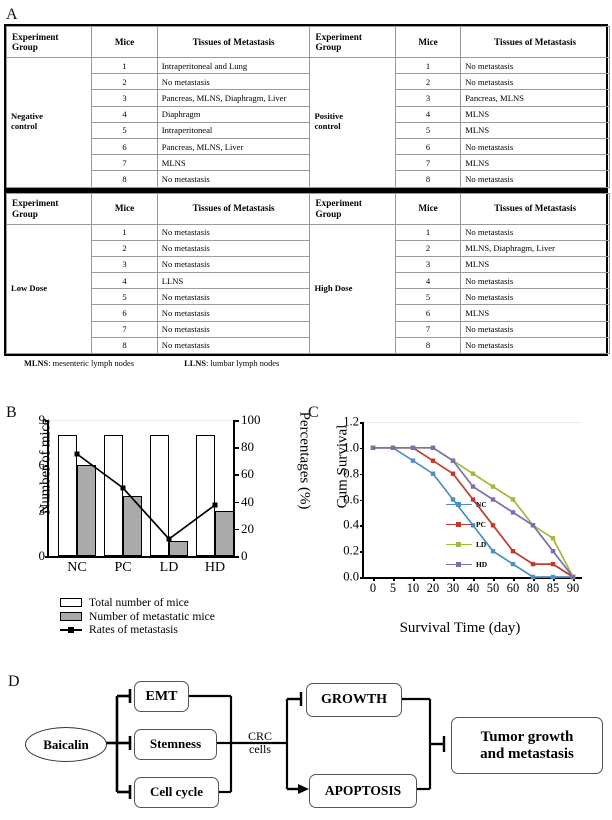 This screenshot has width=612, height=820. I want to click on diagram-node-cell-cycle: Cell cycle, so click(176, 792).